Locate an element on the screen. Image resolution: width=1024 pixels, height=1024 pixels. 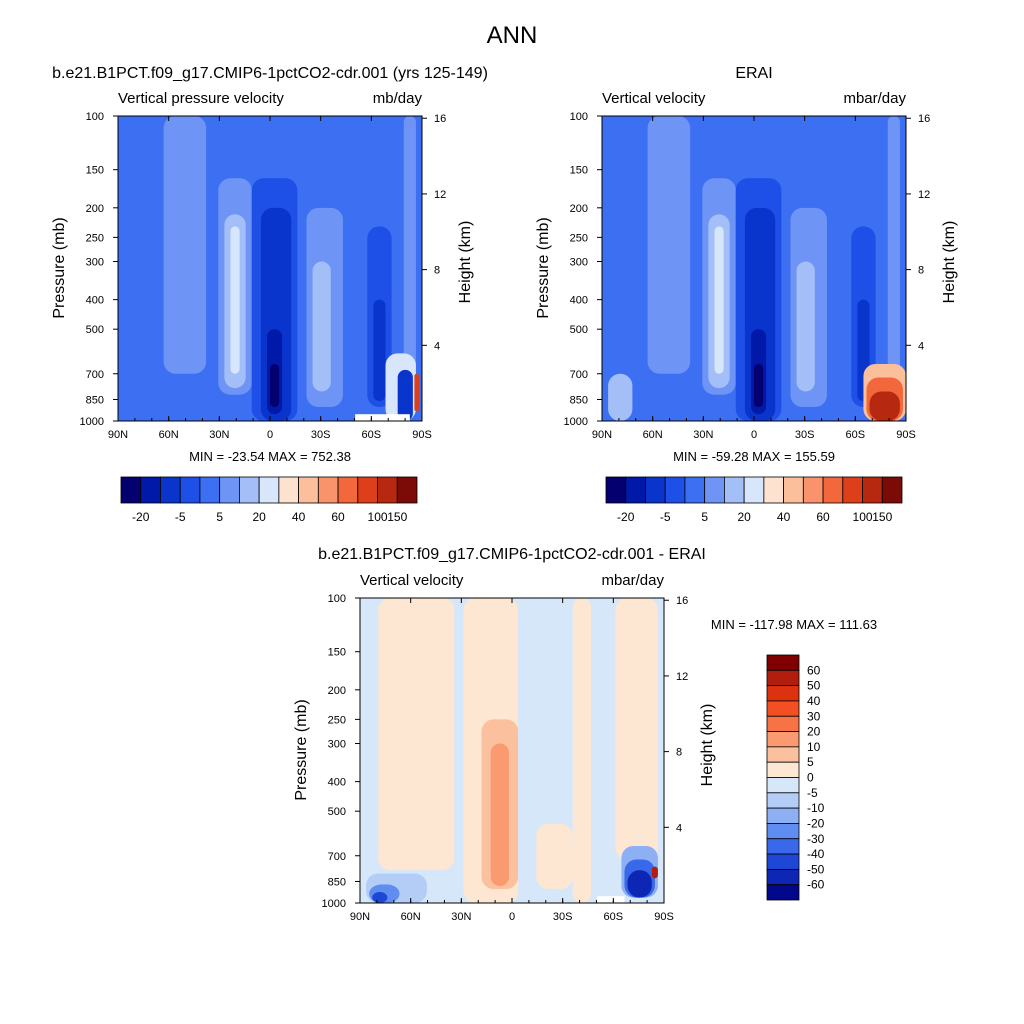
y-tick-label: 300 is located at coordinates (579, 263).